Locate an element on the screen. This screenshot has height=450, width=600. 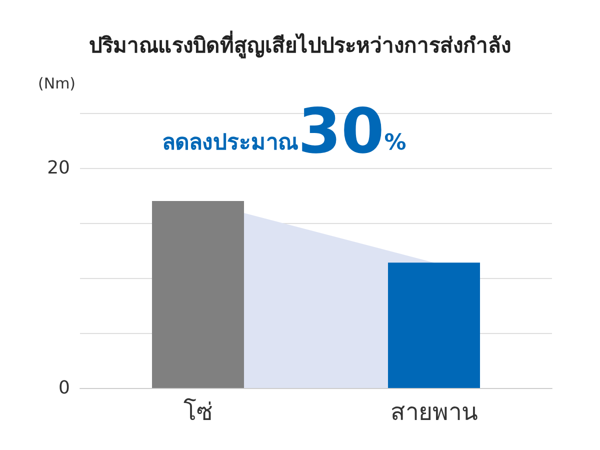
annotation: ลดลงประมาณ30% is located at coordinates (284, 131).